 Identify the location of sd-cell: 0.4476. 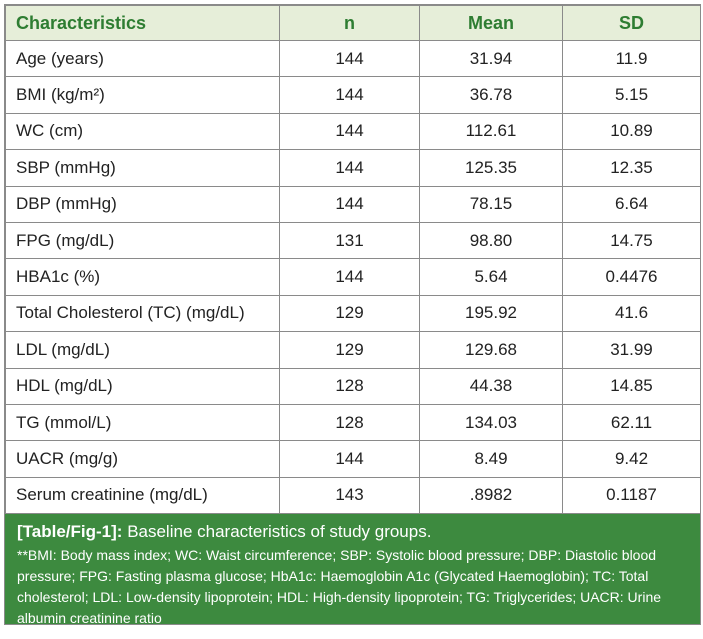
(631, 277).